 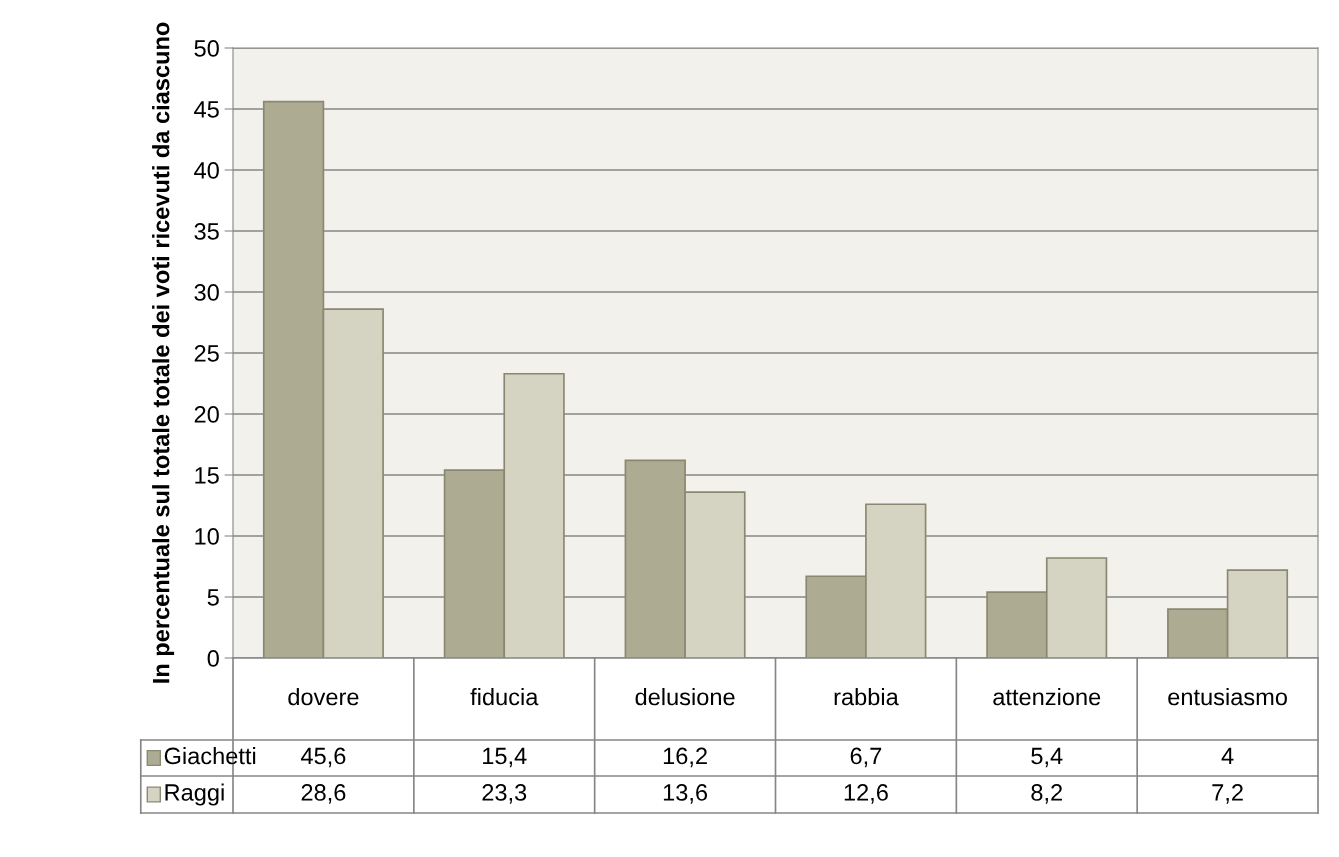 What do you see at coordinates (323, 757) in the screenshot?
I see `data-label: 45,6` at bounding box center [323, 757].